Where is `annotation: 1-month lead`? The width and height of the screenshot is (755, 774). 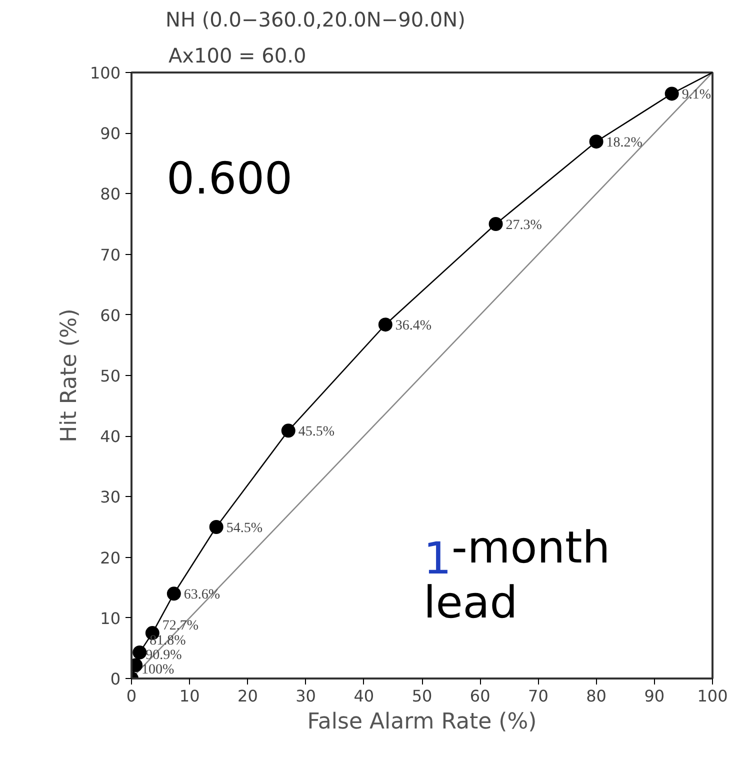 annotation: 1-month lead is located at coordinates (517, 575).